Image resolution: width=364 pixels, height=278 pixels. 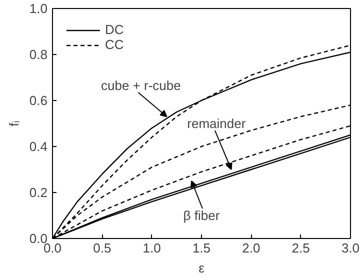 What do you see at coordinates (115, 44) in the screenshot?
I see `legend-label: CC` at bounding box center [115, 44].